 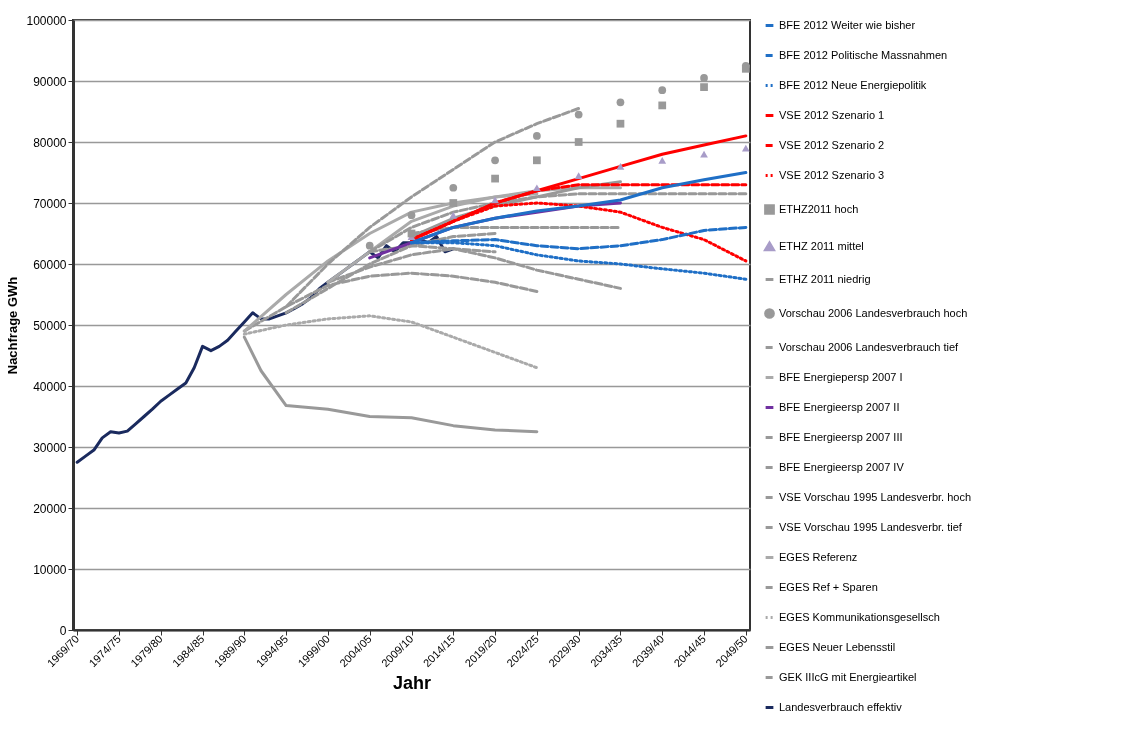 What do you see at coordinates (873, 312) in the screenshot?
I see `legend-label: Vorschau 2006 Landesverbrauch hoch` at bounding box center [873, 312].